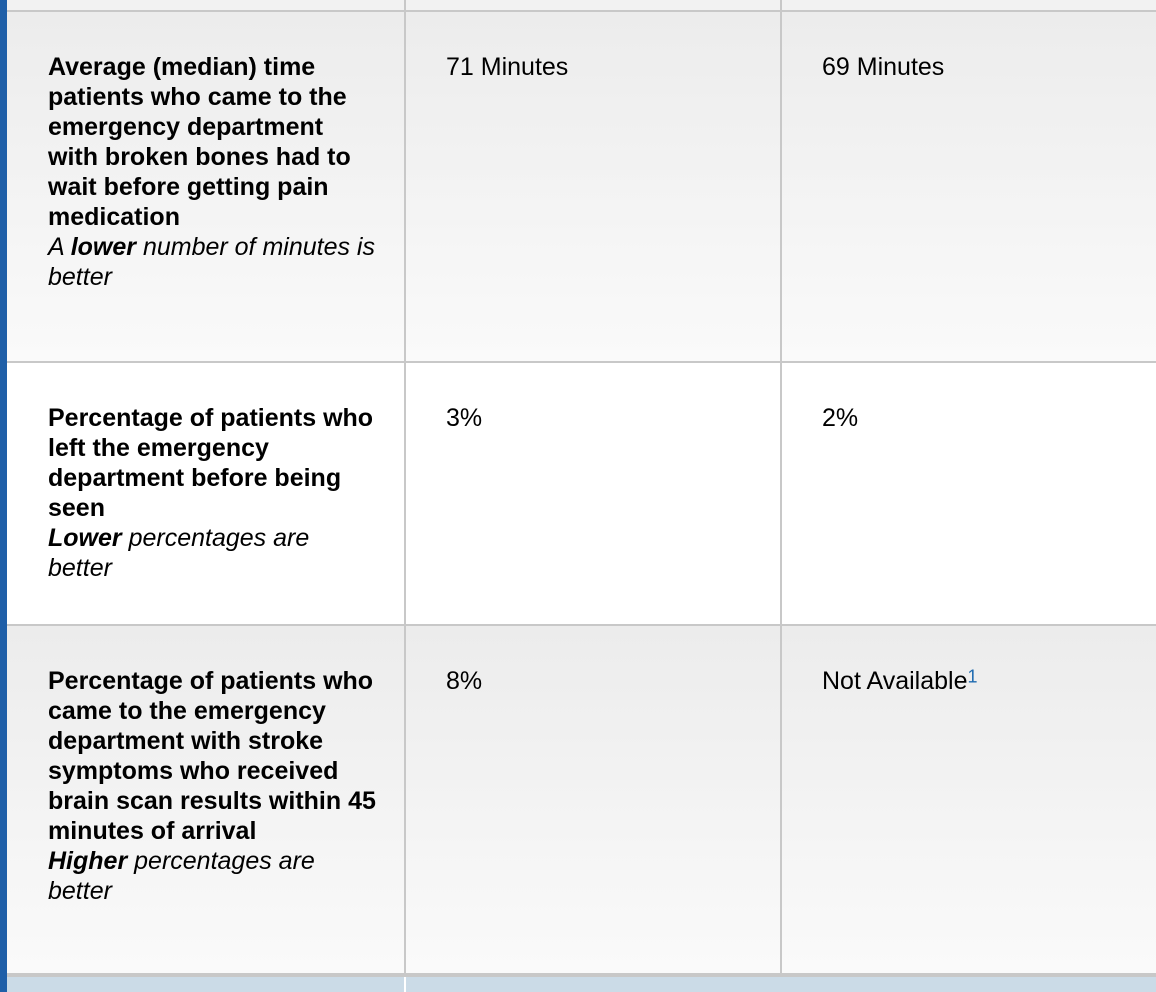  What do you see at coordinates (895, 681) in the screenshot?
I see `comparison-value: Not Available` at bounding box center [895, 681].